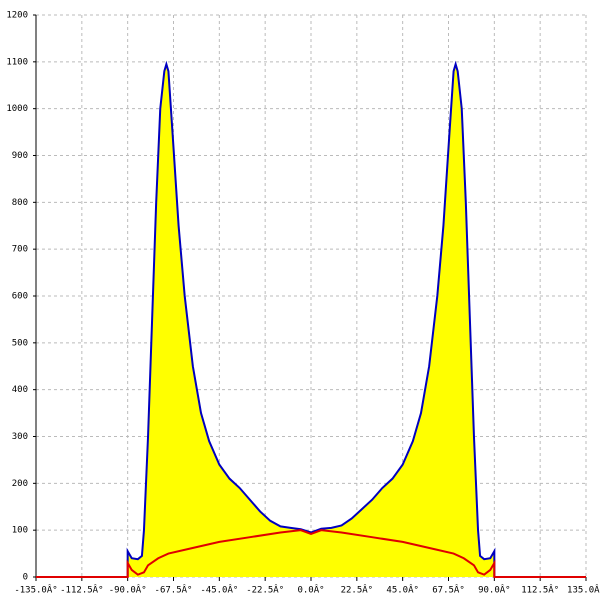 This screenshot has width=600, height=600. I want to click on y-tick-label: 1100, so click(17, 62).